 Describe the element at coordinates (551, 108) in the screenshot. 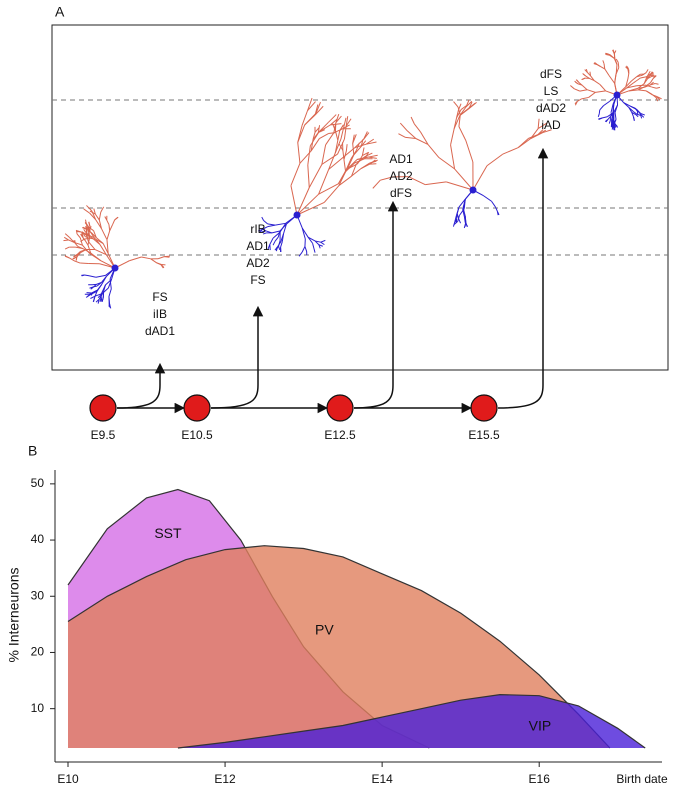

I see `cell-type: dAD2` at that location.